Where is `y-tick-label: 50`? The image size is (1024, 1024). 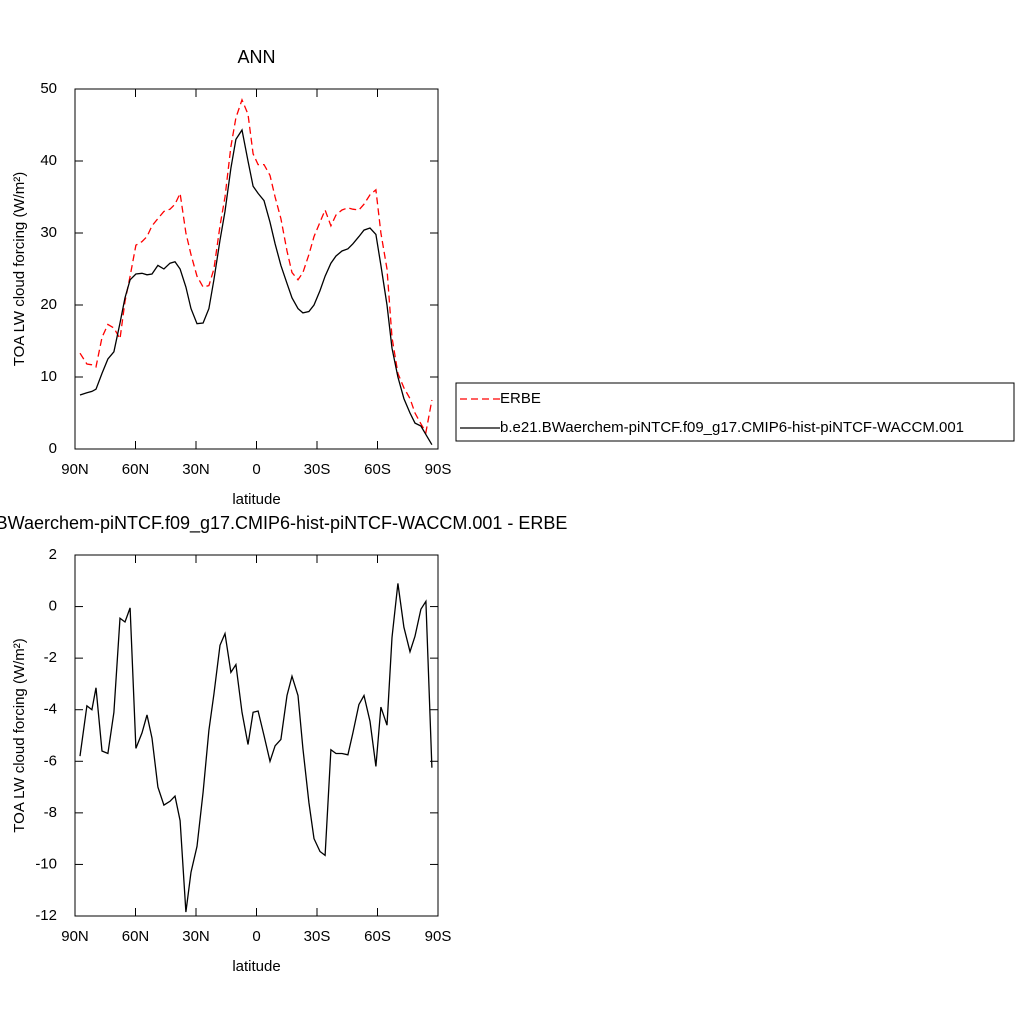 y-tick-label: 50 is located at coordinates (48, 88).